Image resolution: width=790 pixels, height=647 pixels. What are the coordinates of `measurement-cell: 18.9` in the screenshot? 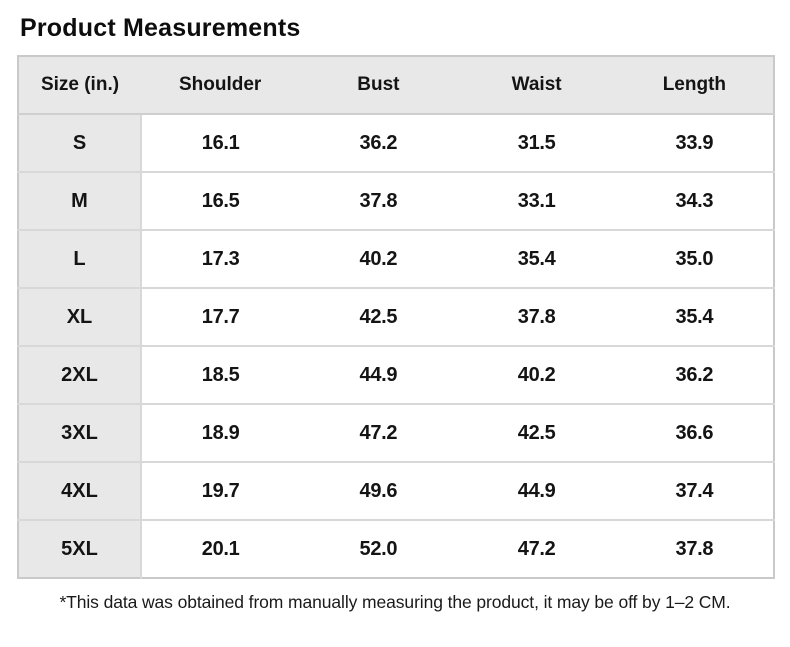 It's located at (220, 432).